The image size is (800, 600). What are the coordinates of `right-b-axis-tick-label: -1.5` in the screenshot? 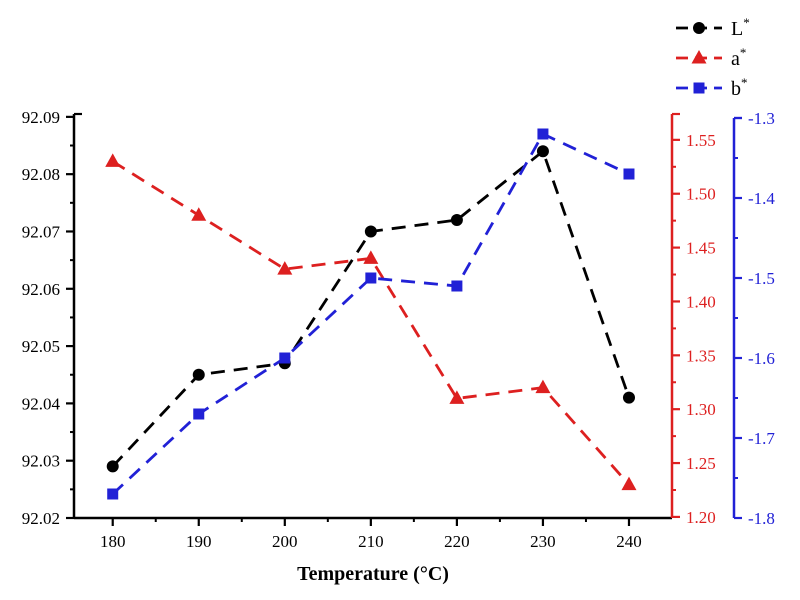 It's located at (761, 278).